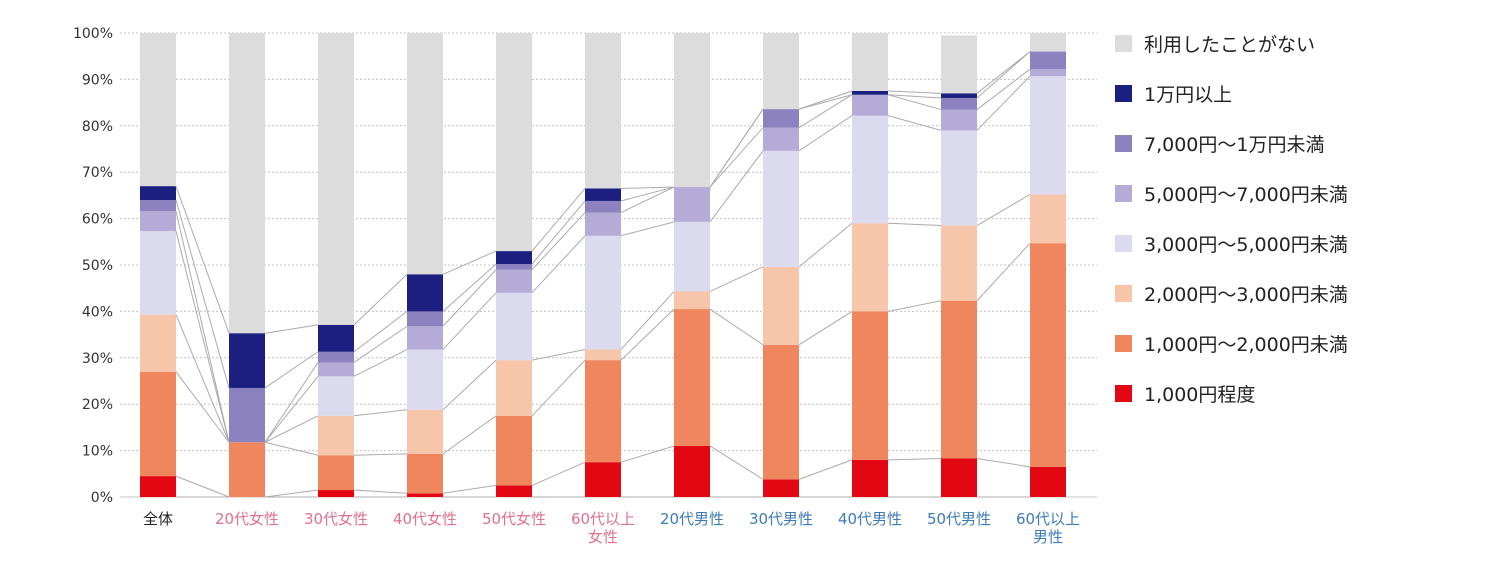  I want to click on x-tick-label: 50代女性, so click(514, 519).